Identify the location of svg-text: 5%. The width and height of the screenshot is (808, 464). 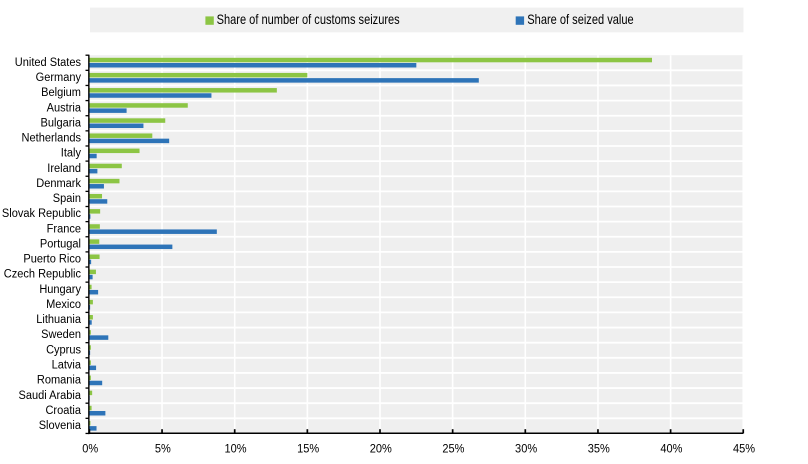
(163, 449).